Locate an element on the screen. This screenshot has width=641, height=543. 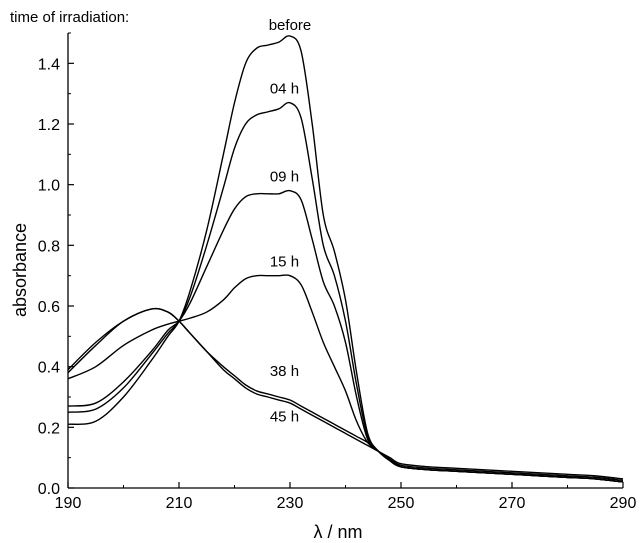
series-label: 38 h is located at coordinates (284, 371).